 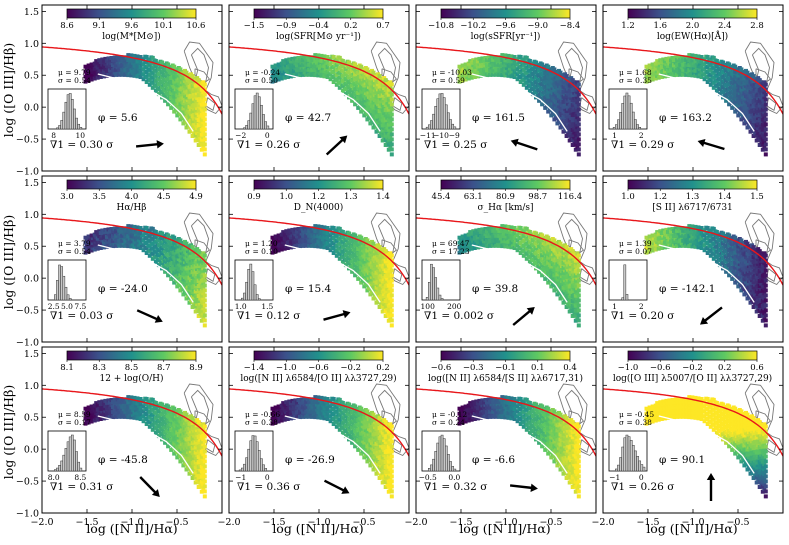 What do you see at coordinates (635, 80) in the screenshot?
I see `histogram-sigma: σ = 0.35` at bounding box center [635, 80].